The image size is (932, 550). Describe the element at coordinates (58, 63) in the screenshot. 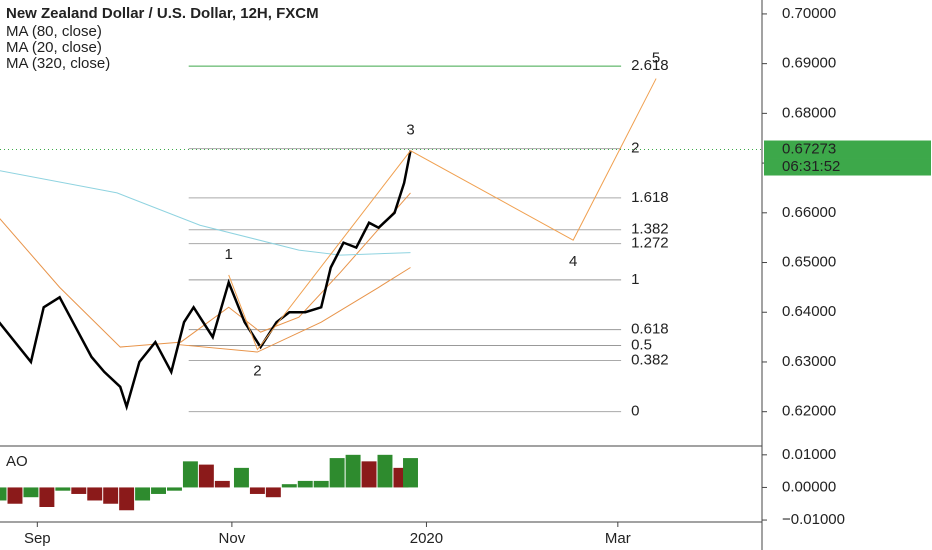

I see `indicator-legend: MA (320, close)` at that location.